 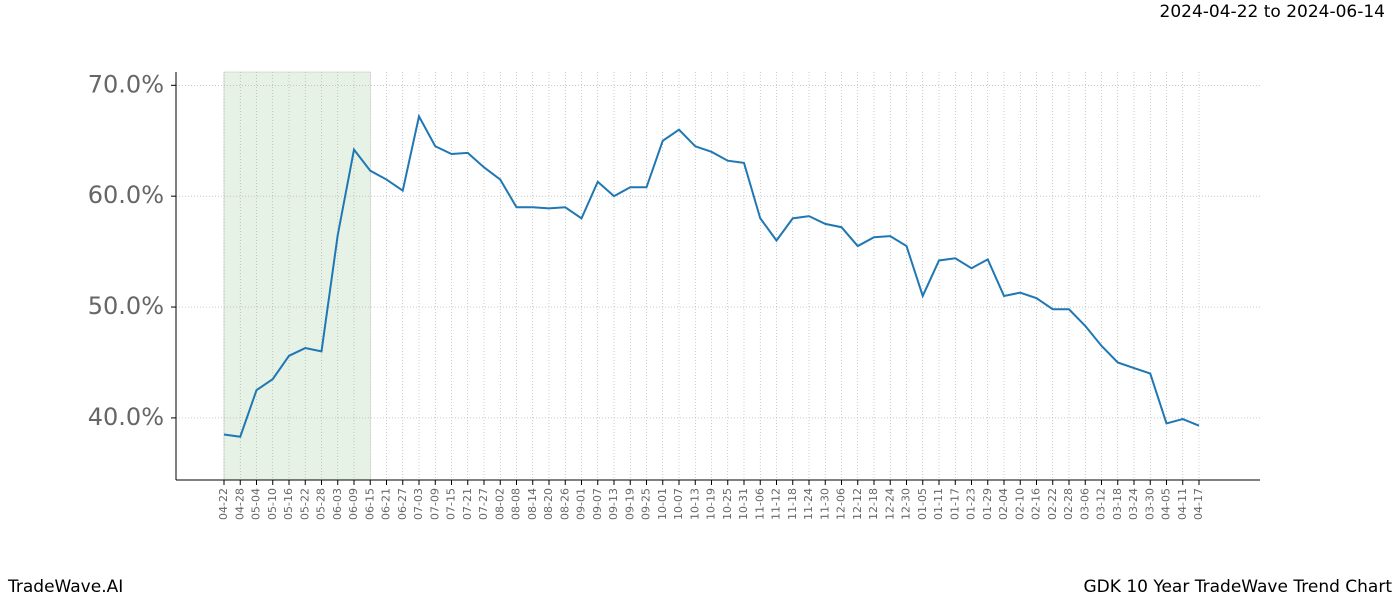 What do you see at coordinates (1117, 504) in the screenshot?
I see `x-tick-label: 03-18` at bounding box center [1117, 504].